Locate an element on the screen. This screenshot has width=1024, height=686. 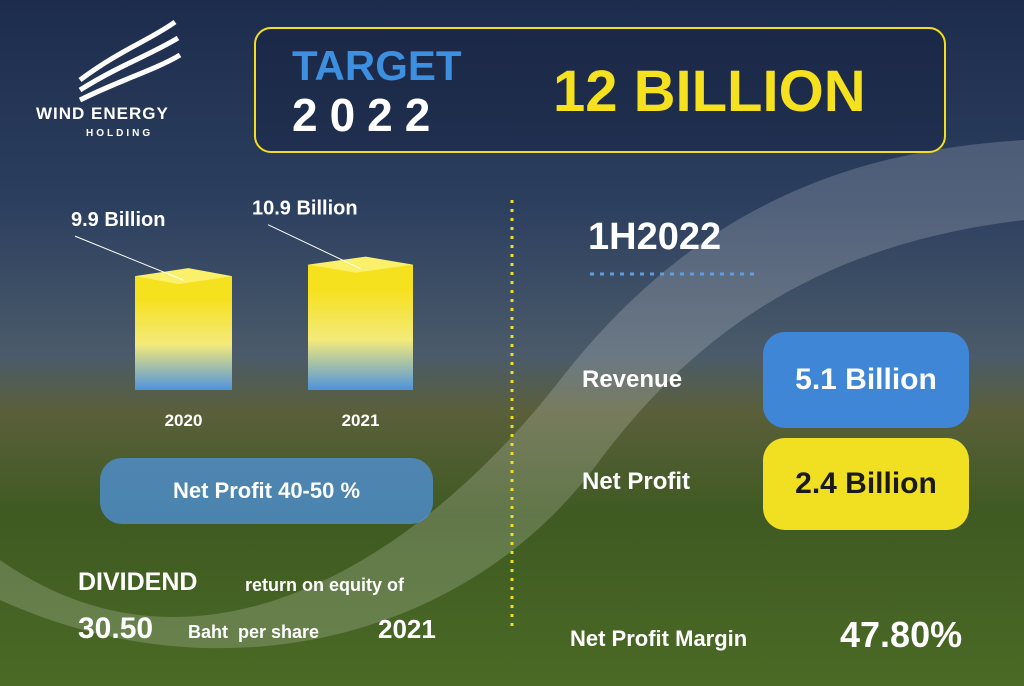
dividend-year: 2021 is located at coordinates (407, 629).